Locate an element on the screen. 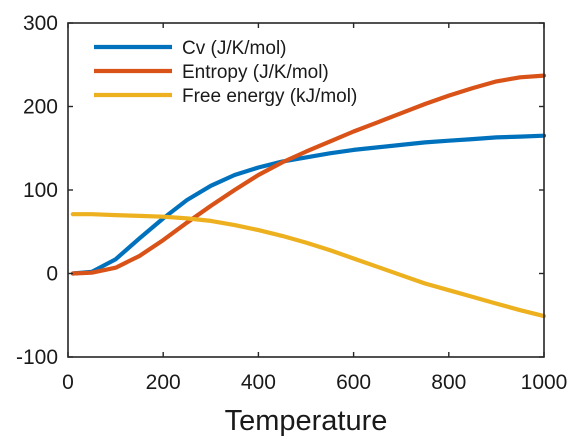  x-tick-label: 1000 is located at coordinates (544, 382).